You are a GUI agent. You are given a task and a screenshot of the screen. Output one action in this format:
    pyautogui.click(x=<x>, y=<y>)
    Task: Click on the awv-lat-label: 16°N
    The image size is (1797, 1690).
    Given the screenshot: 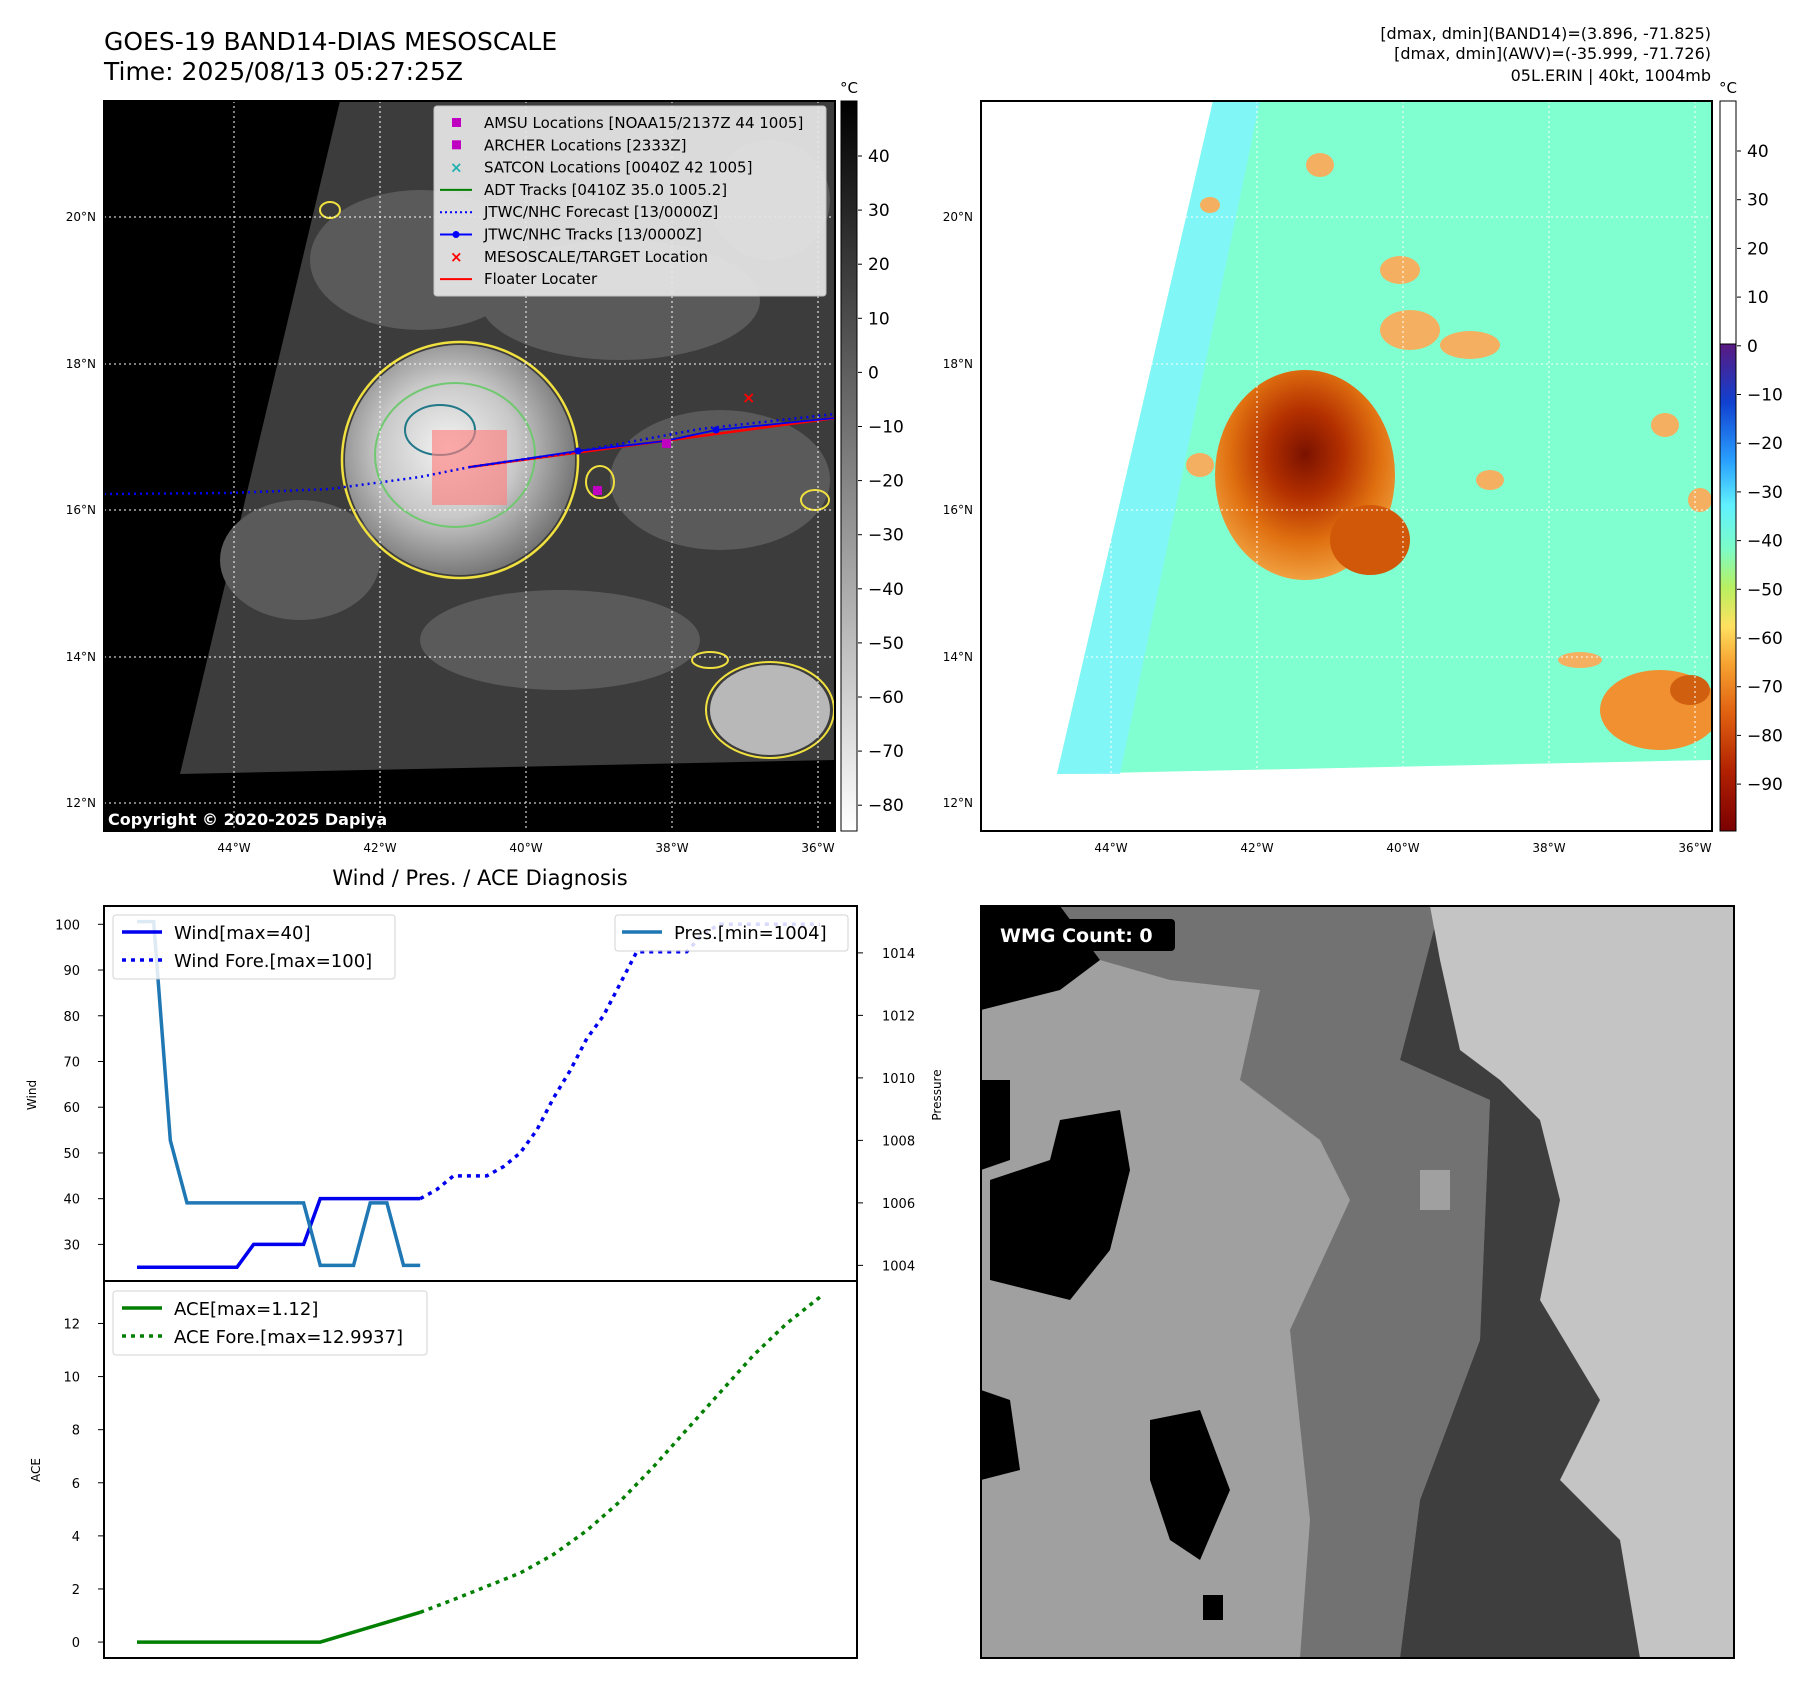 What is the action you would take?
    pyautogui.click(x=958, y=510)
    